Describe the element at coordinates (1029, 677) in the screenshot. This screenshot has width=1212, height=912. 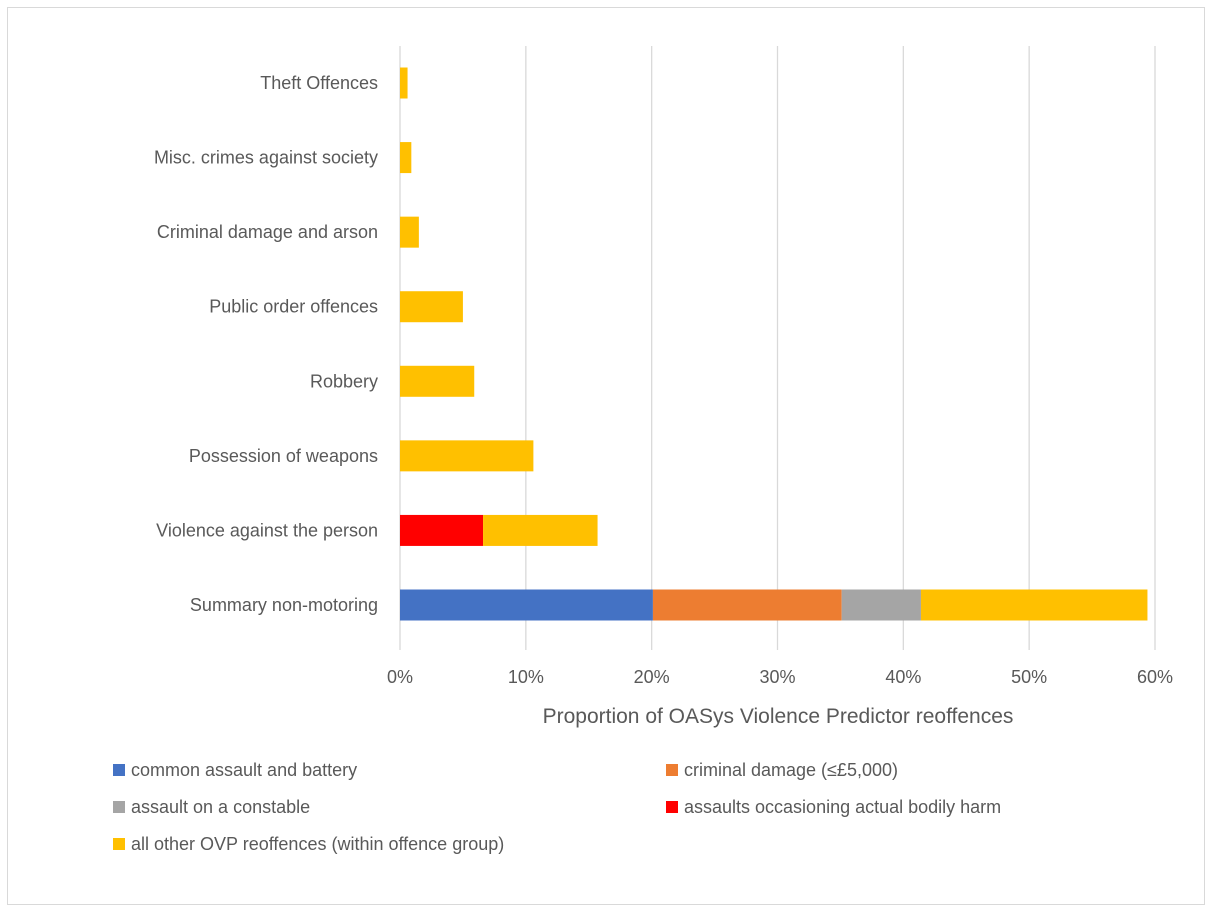
I see `x-tick-label: 50%` at that location.